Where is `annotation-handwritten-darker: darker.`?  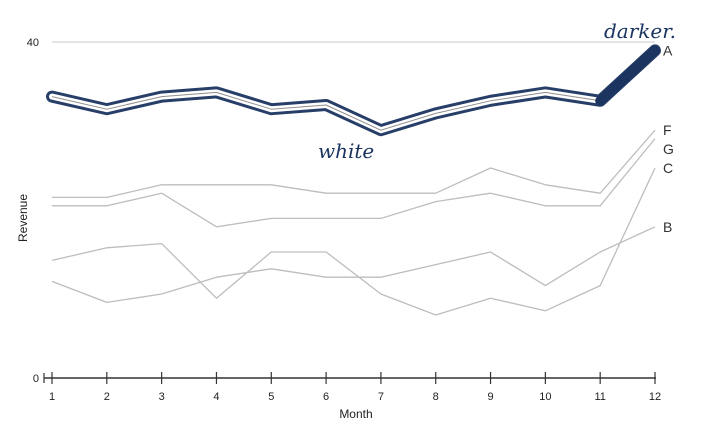 annotation-handwritten-darker: darker. is located at coordinates (640, 31).